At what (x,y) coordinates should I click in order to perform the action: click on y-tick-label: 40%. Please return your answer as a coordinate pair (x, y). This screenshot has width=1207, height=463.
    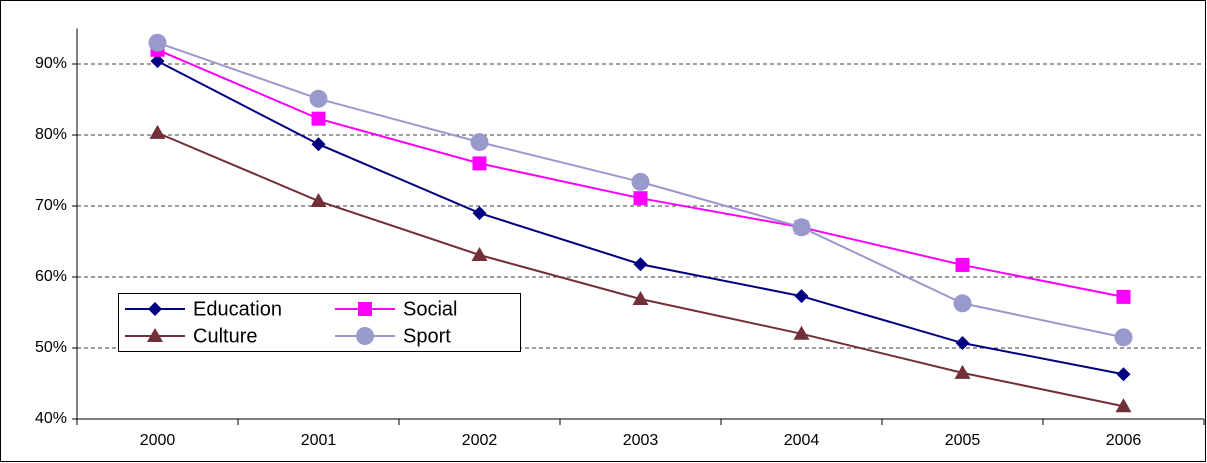
    Looking at the image, I should click on (51, 418).